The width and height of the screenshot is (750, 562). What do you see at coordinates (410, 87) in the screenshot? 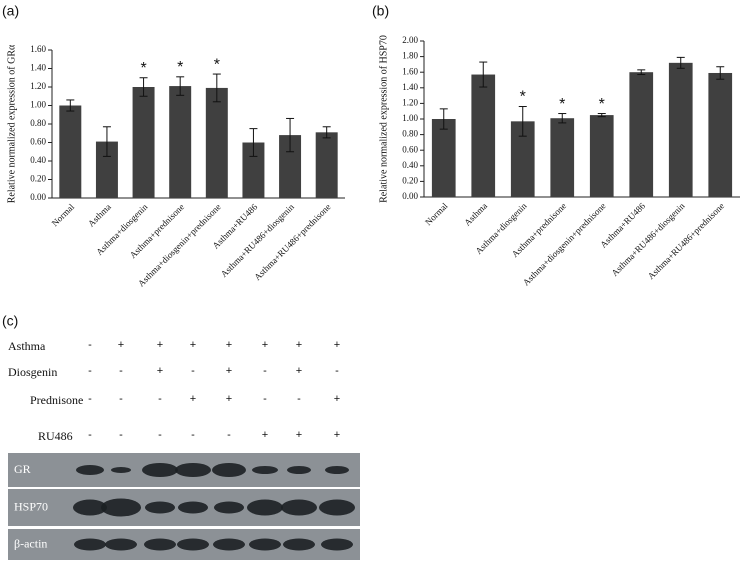
I see `y-tick-label: 1.40` at bounding box center [410, 87].